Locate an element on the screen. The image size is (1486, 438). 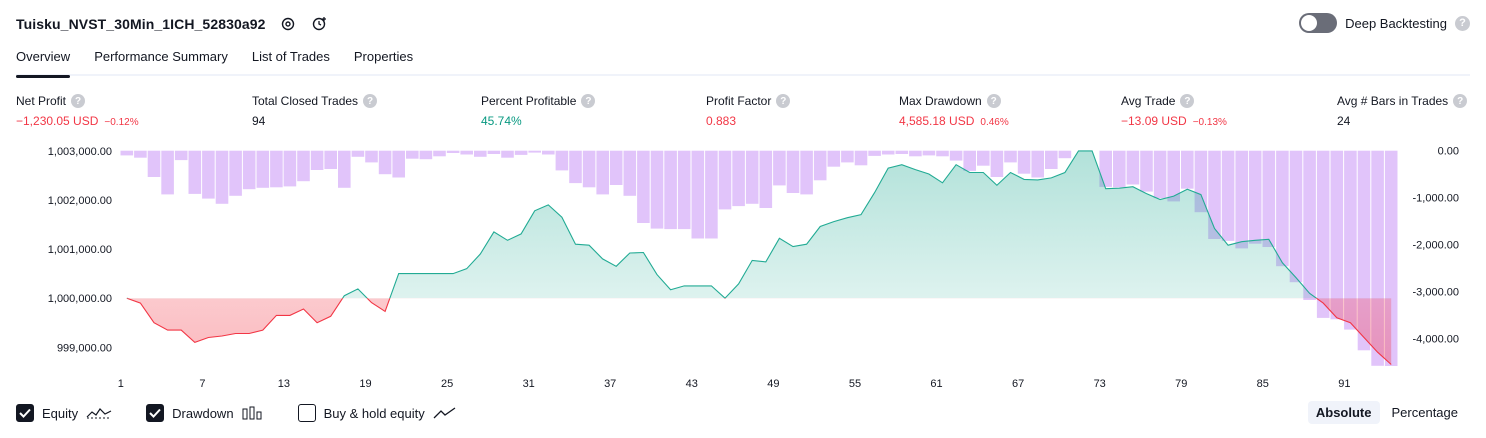
metric-label: Avg # Bars in Trades is located at coordinates (1393, 101).